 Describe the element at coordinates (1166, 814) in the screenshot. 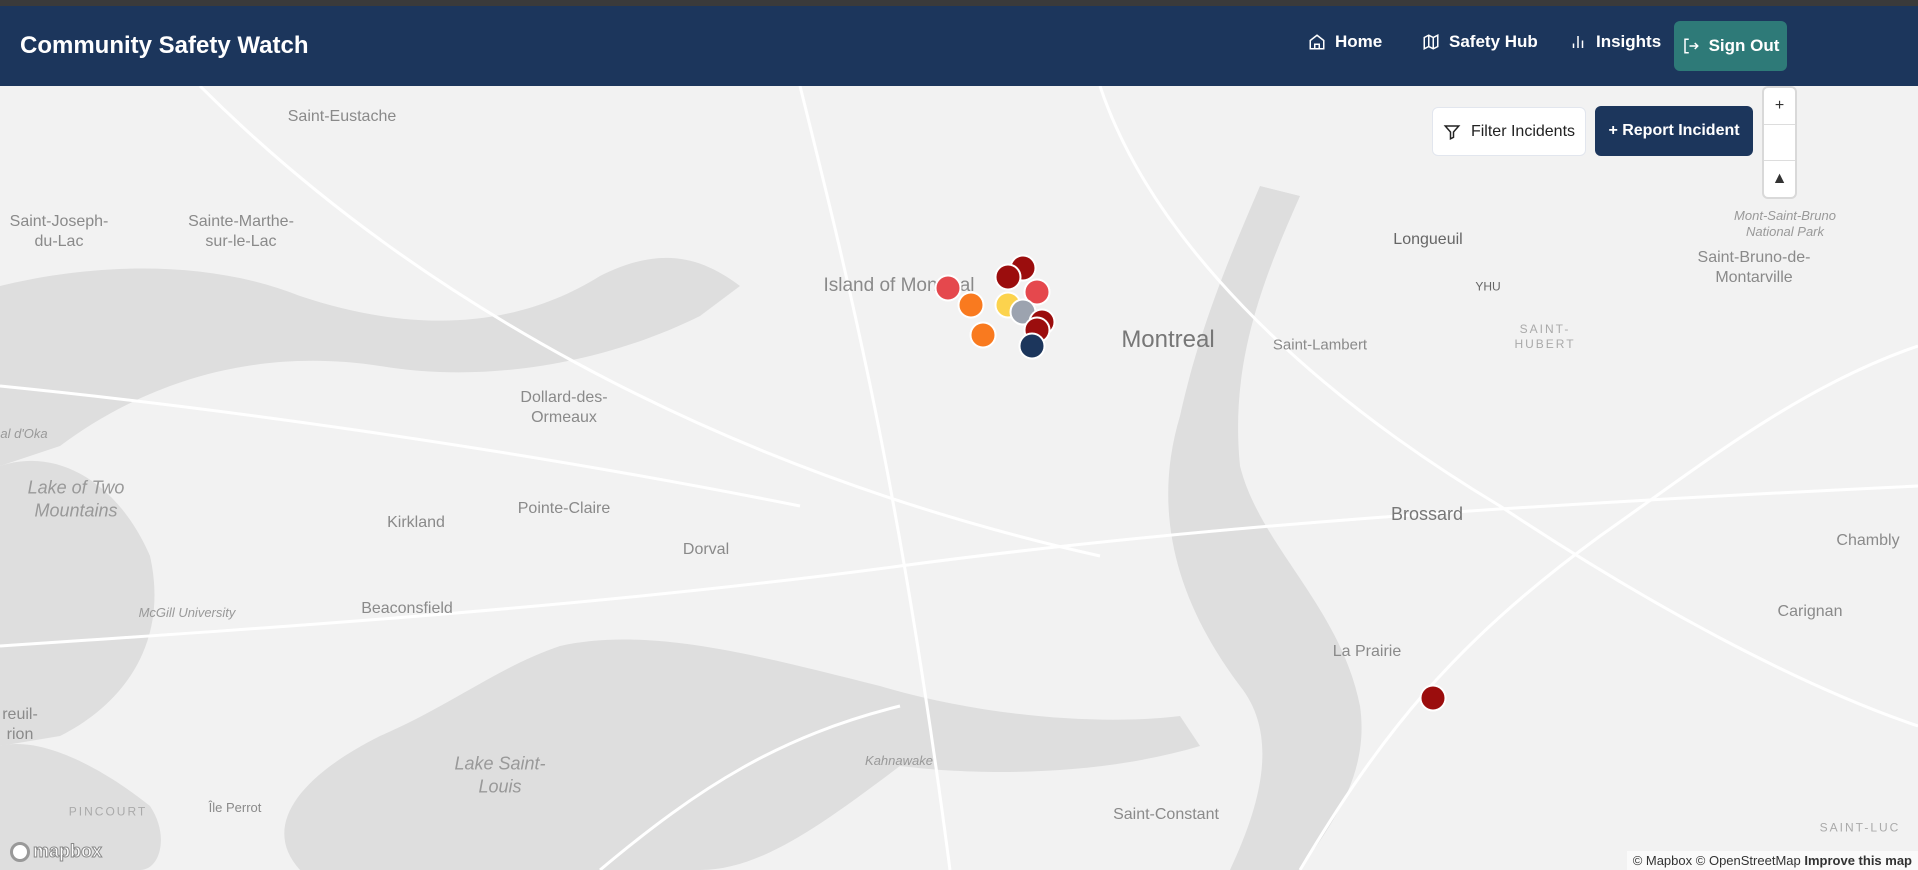

I see `place-label: Saint-Constant` at that location.